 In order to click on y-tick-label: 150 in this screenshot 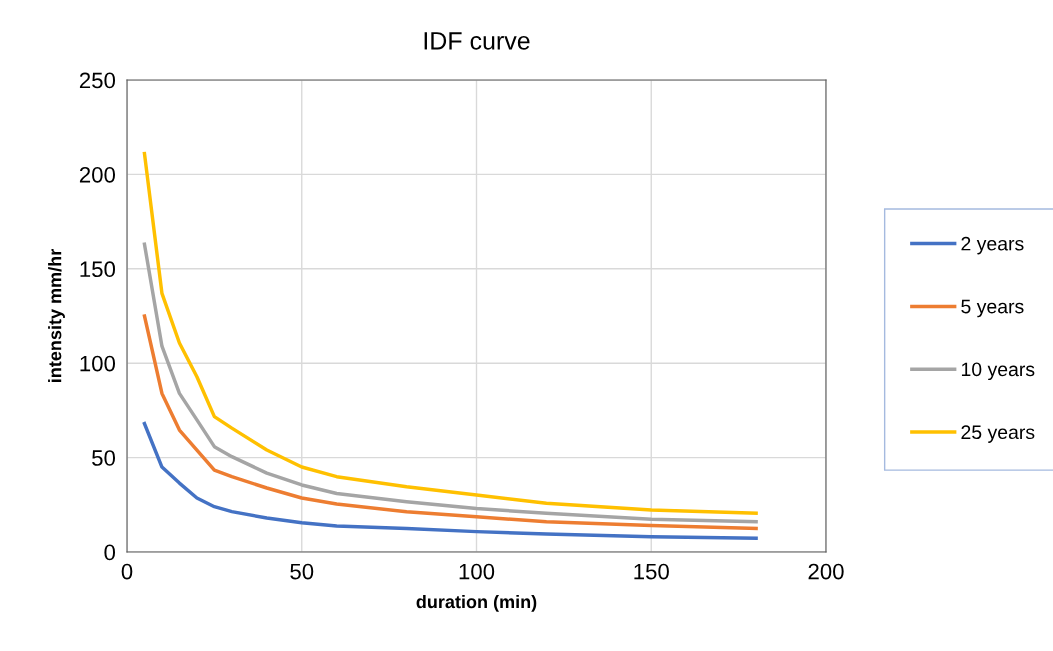, I will do `click(98, 269)`.